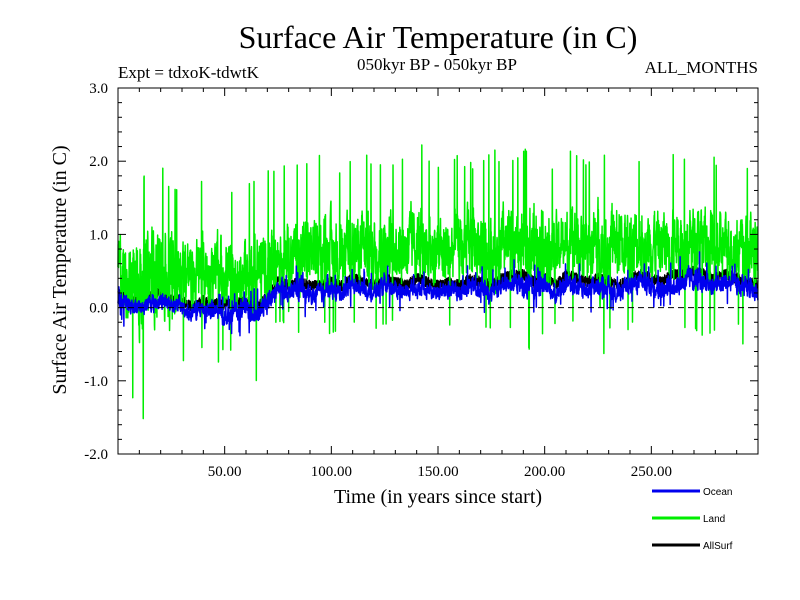 The image size is (800, 600). I want to click on y-tick-label: -2.0, so click(96, 455).